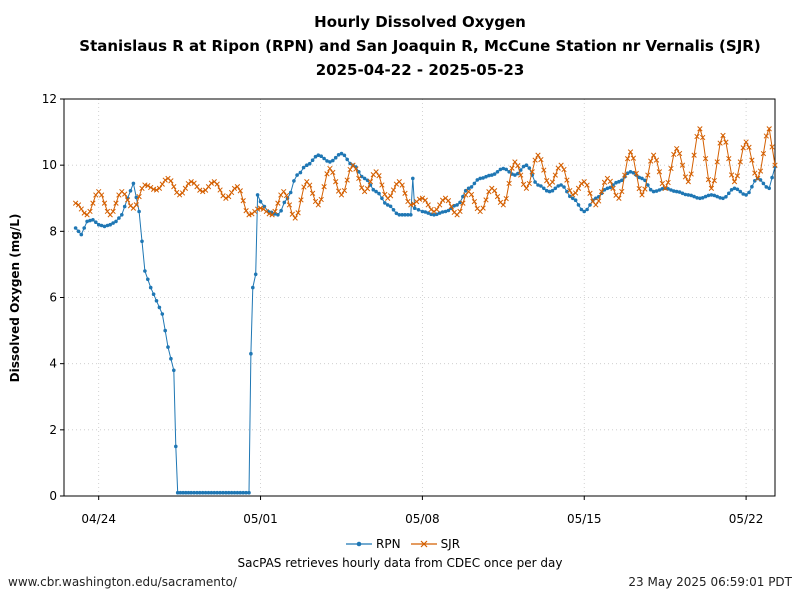  Describe the element at coordinates (53, 298) in the screenshot. I see `y-tick-label: 6` at that location.